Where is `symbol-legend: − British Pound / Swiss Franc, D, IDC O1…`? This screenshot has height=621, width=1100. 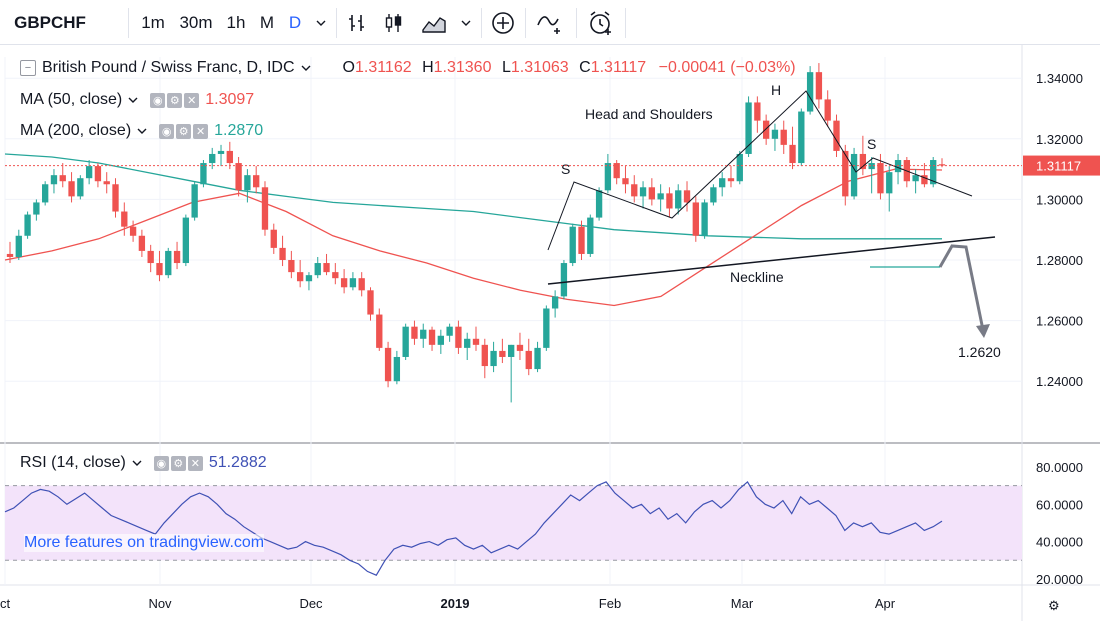 symbol-legend: − British Pound / Swiss Franc, D, IDC O1… is located at coordinates (408, 68).